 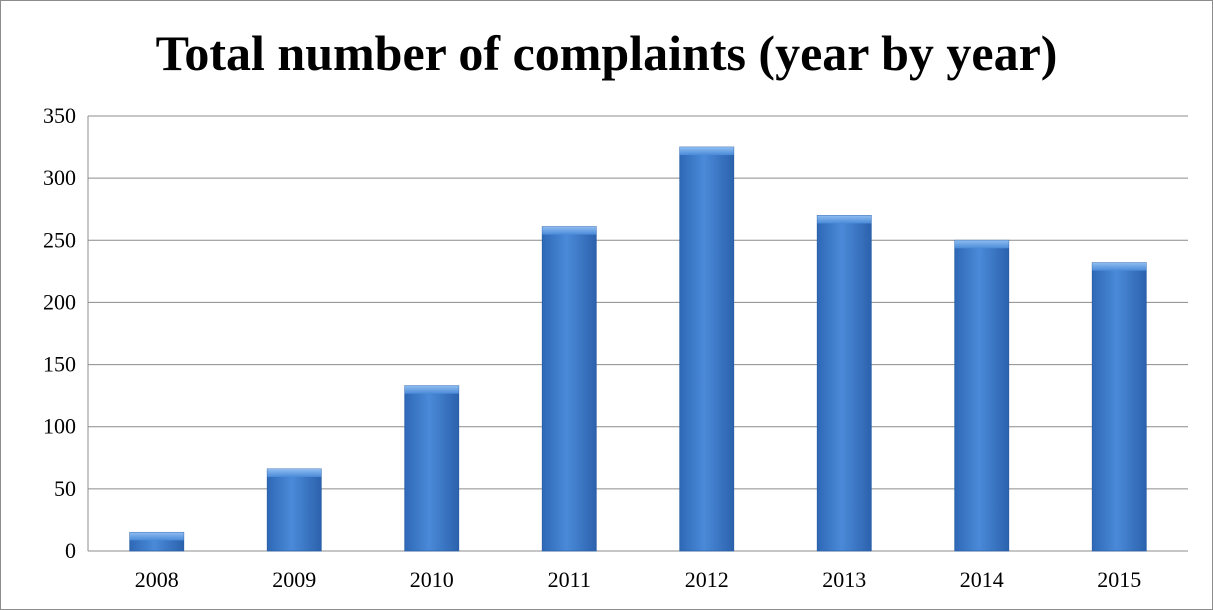 What do you see at coordinates (432, 579) in the screenshot?
I see `x-tick-label: 2010` at bounding box center [432, 579].